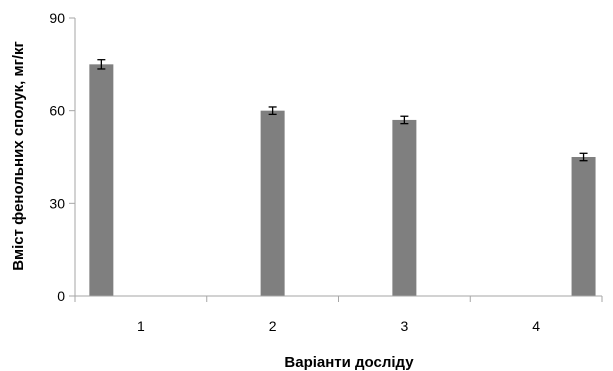 Image resolution: width=613 pixels, height=371 pixels. What do you see at coordinates (536, 326) in the screenshot?
I see `x-tick-label-4: 4` at bounding box center [536, 326].